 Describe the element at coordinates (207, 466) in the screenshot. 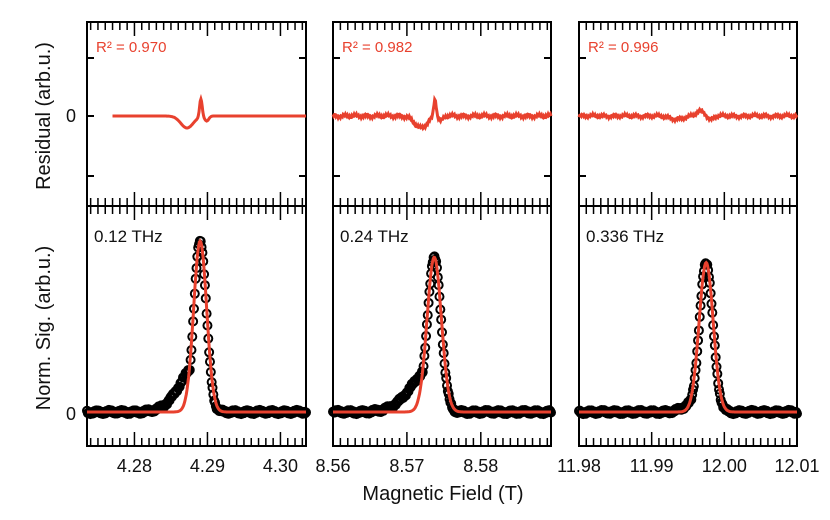

I see `x-tick-label: 4.29` at that location.